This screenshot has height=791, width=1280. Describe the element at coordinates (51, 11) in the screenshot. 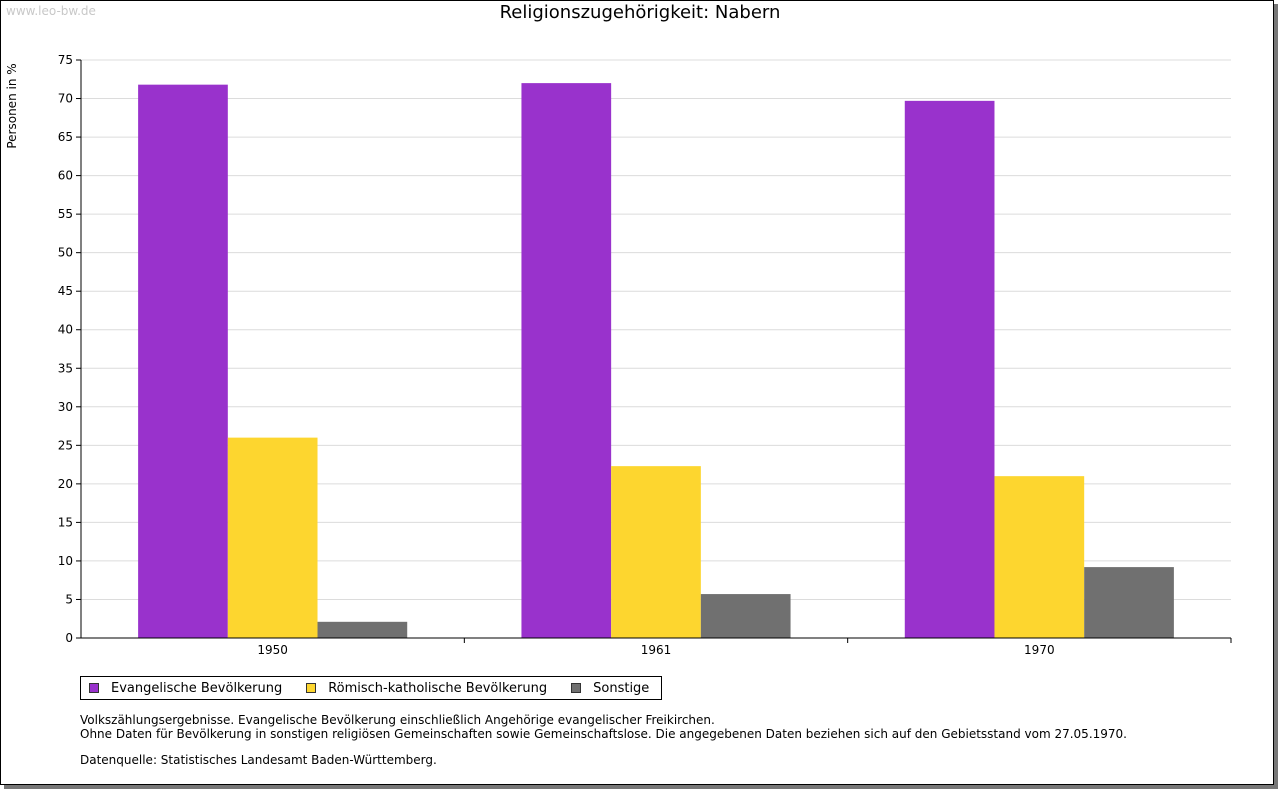

I see `watermark: www.leo-bw.de` at that location.